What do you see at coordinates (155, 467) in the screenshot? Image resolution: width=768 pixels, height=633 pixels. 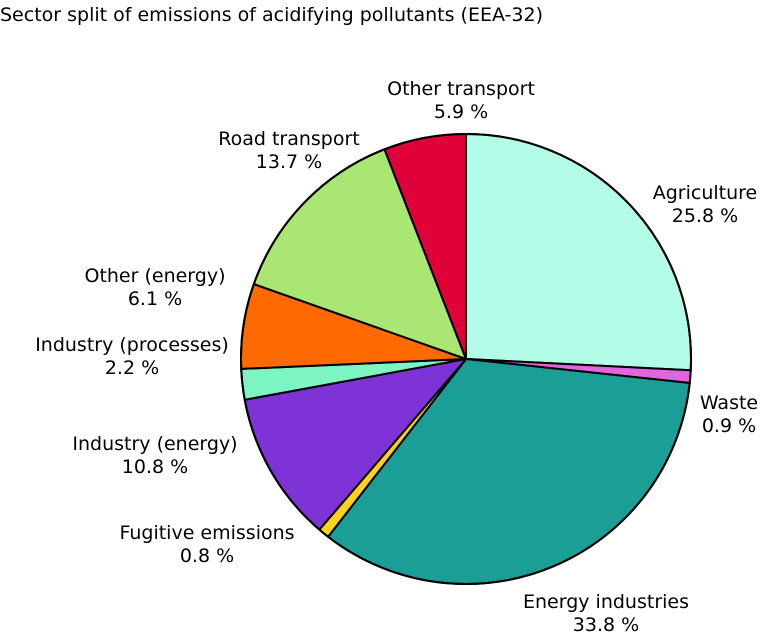 I see `slice-value-industry-energy: 10.8 %` at bounding box center [155, 467].